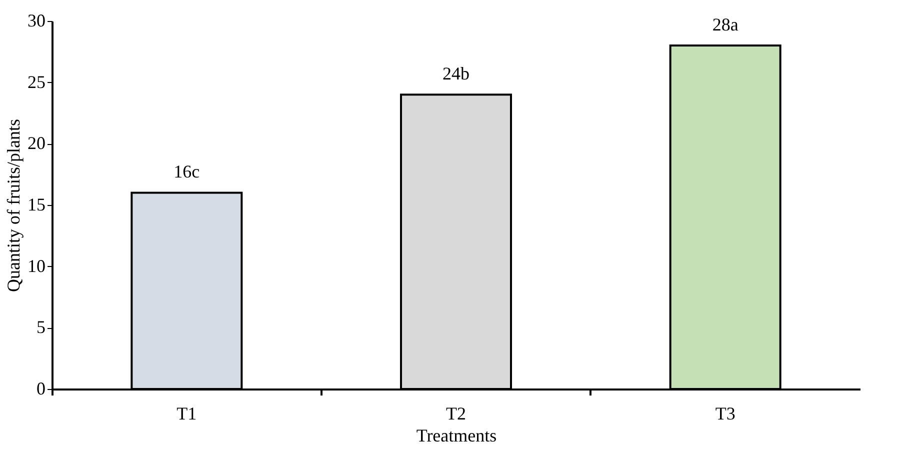  I want to click on x-tick-label: T1, so click(186, 414).